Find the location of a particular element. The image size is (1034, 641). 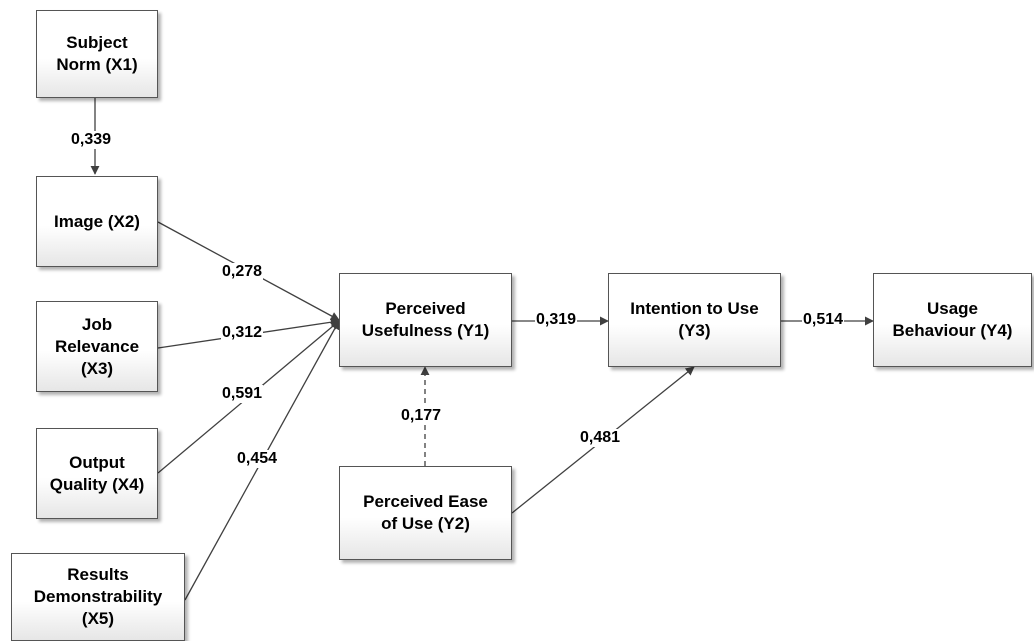

node-x2-image: Image (X2) is located at coordinates (97, 221).